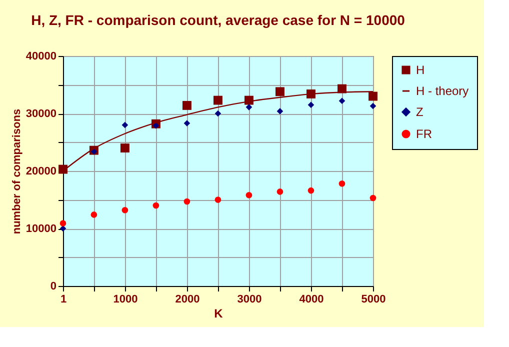 Image resolution: width=509 pixels, height=347 pixels. Describe the element at coordinates (249, 300) in the screenshot. I see `x-tick-label: 3000` at that location.